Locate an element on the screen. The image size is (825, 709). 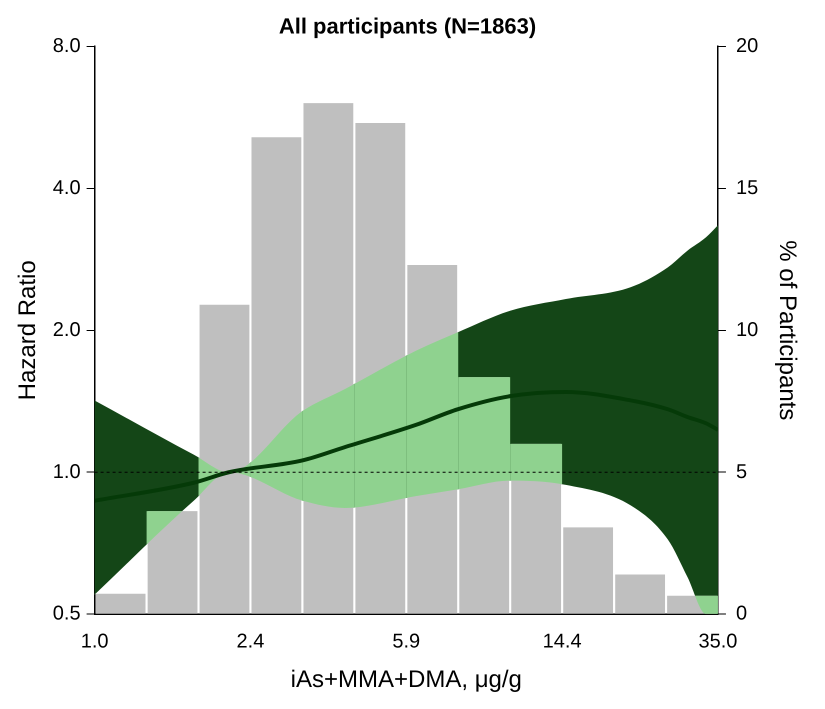
x-tick-label: 35.0 is located at coordinates (718, 641).